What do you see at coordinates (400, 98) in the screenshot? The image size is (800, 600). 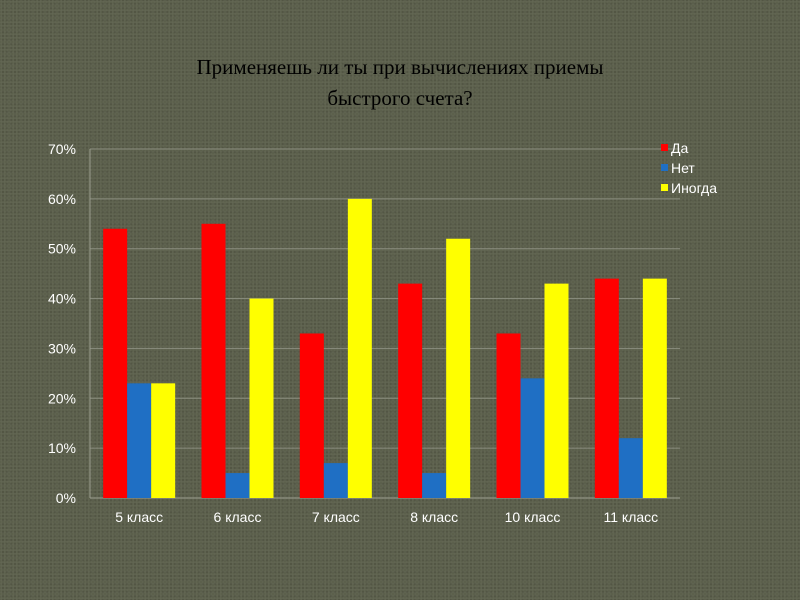 I see `chart-title-line-2: быстрого счета?` at bounding box center [400, 98].